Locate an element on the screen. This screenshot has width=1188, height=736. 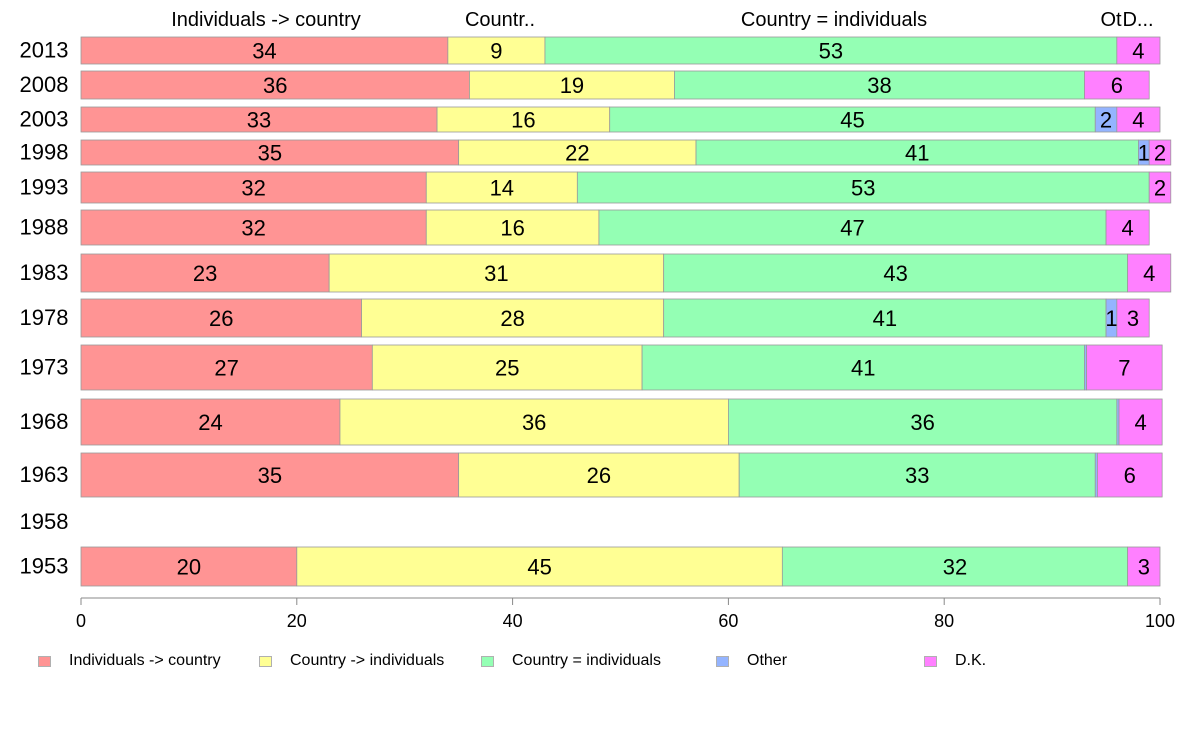
data-label: 43 is located at coordinates (895, 273).